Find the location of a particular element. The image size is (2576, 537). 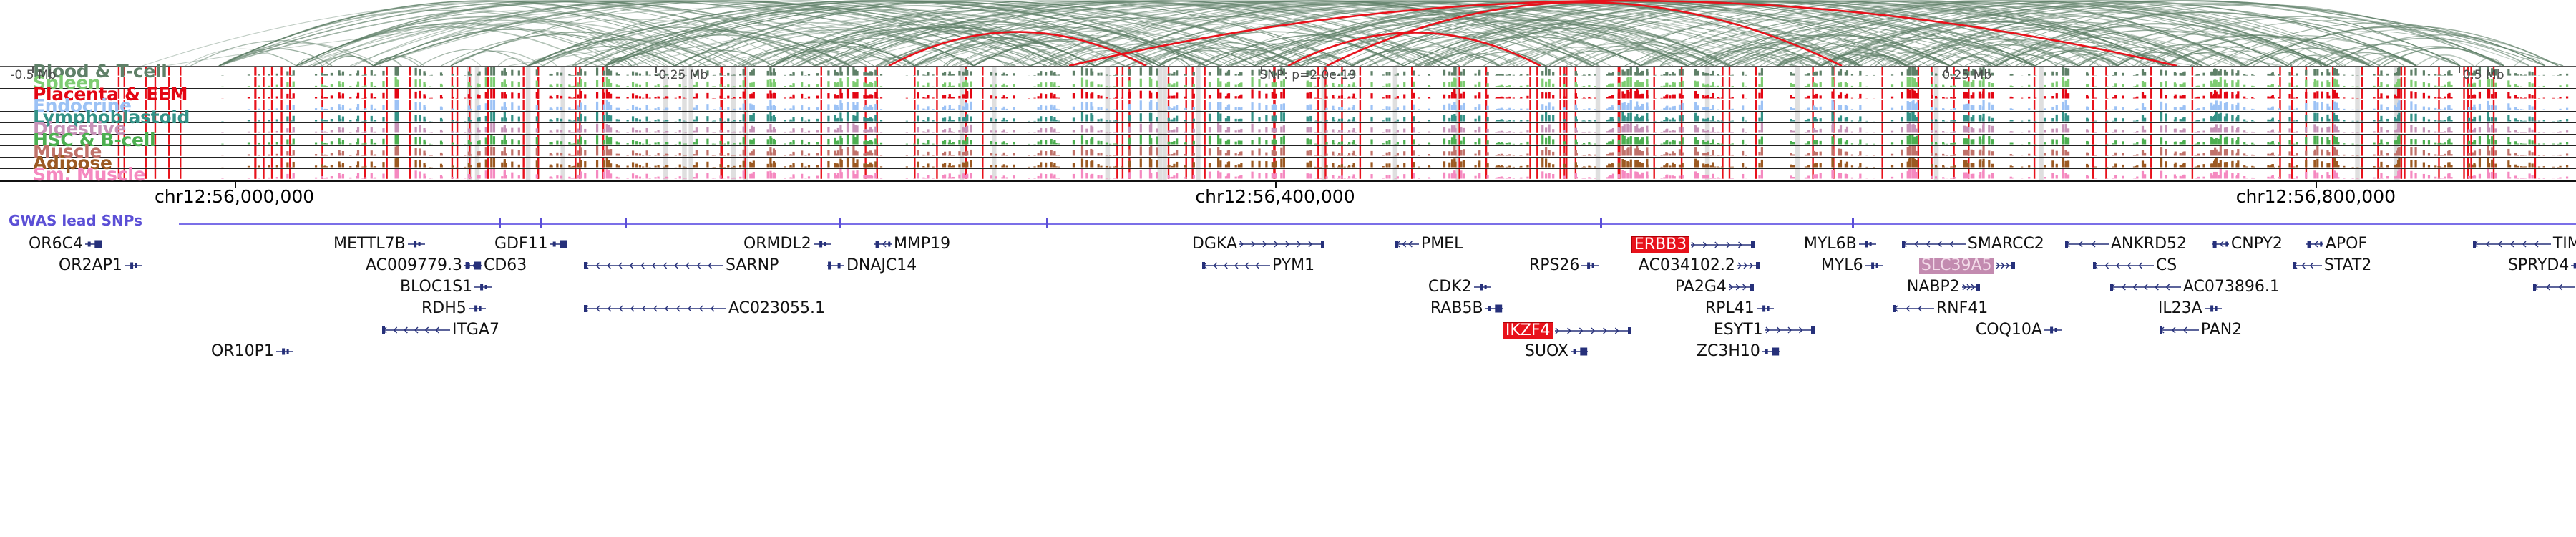

gene-name-label: PAN2 is located at coordinates (2221, 330).